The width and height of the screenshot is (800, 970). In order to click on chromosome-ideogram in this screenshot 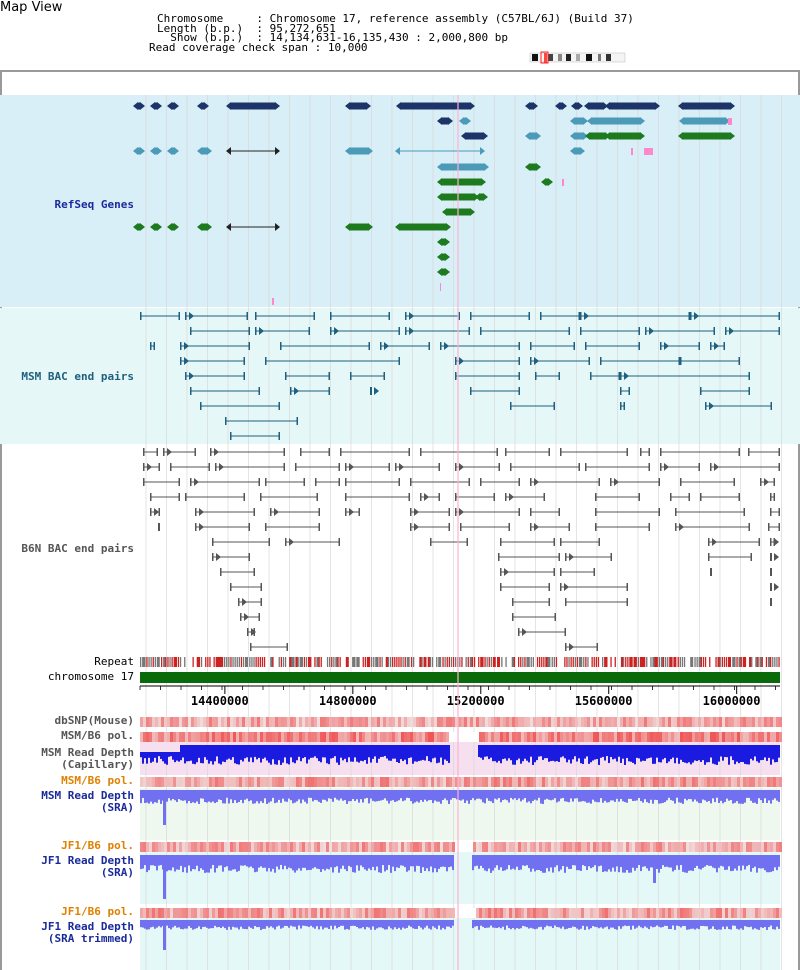, I will do `click(577, 57)`.